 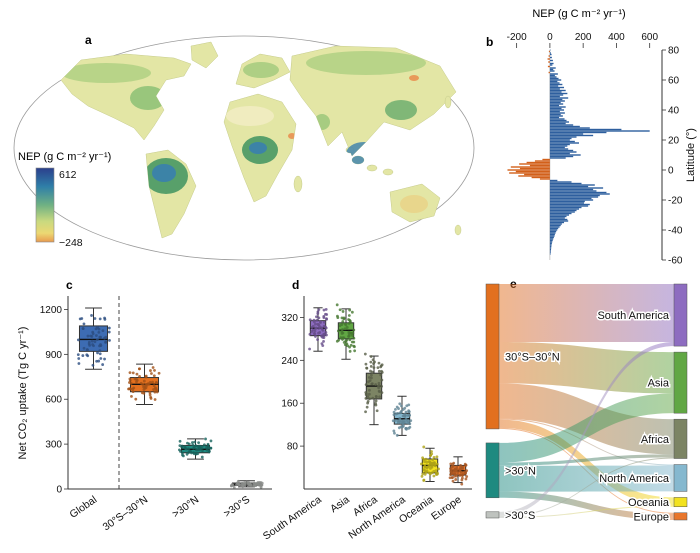 What do you see at coordinates (675, 261) in the screenshot?
I see `y-tick-label: -60` at bounding box center [675, 261].